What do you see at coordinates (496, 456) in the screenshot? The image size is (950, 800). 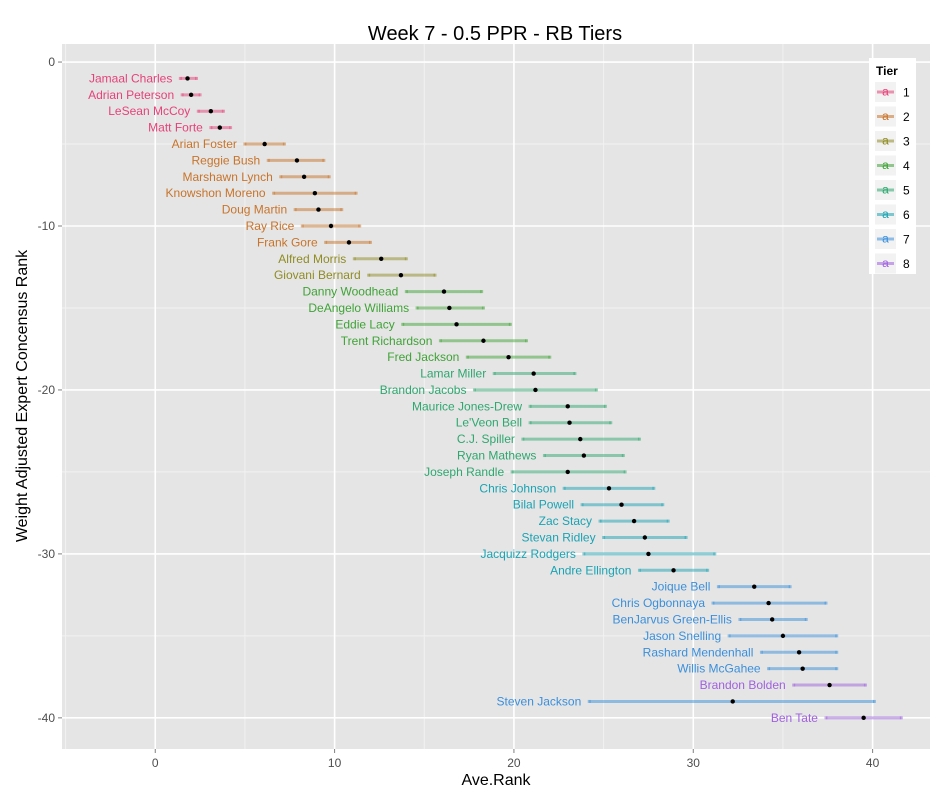 I see `player-label: Ryan Mathews` at bounding box center [496, 456].